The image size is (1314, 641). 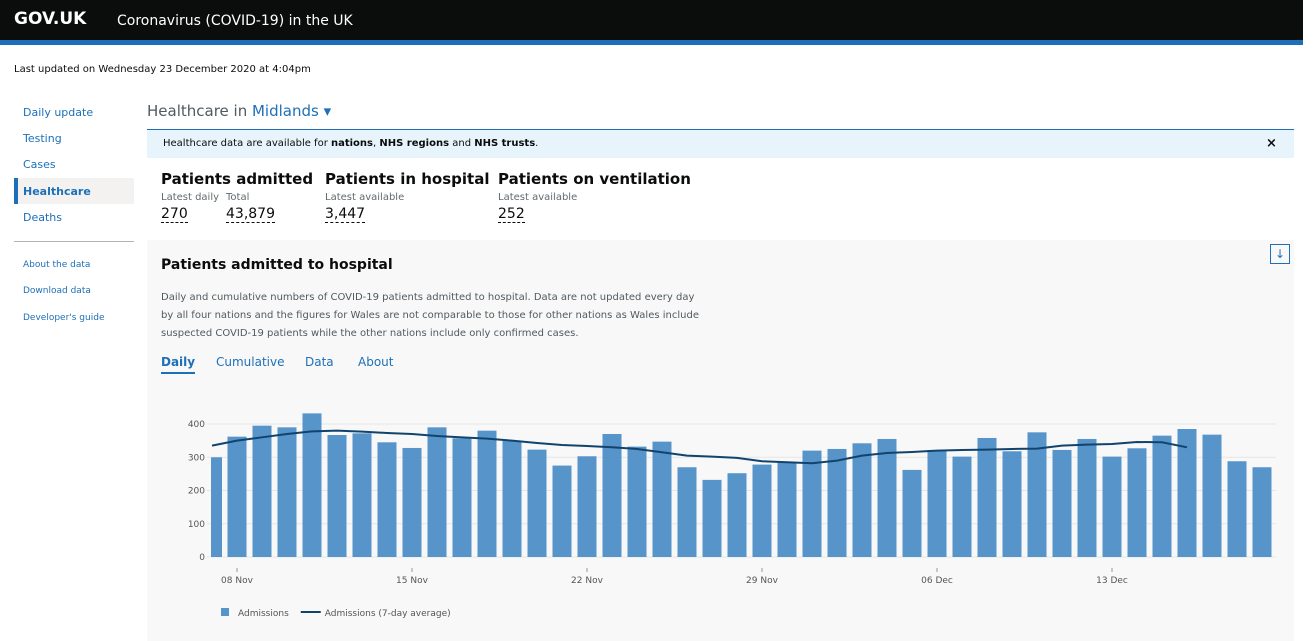 What do you see at coordinates (42, 138) in the screenshot?
I see `nav-link: Testing` at bounding box center [42, 138].